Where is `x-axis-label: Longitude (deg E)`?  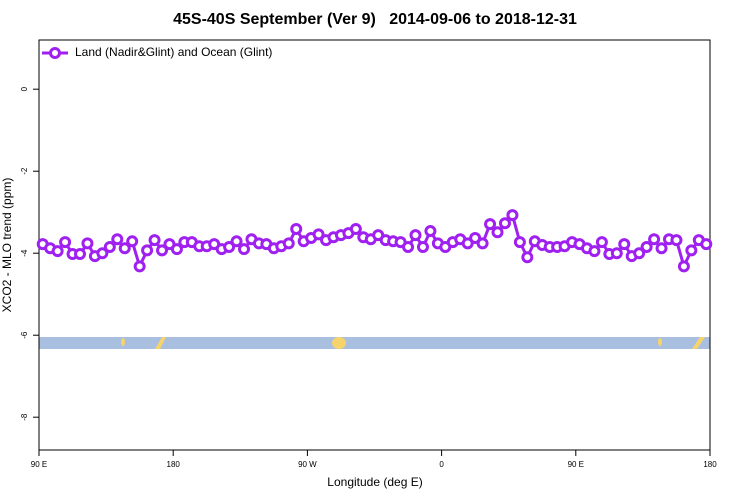
x-axis-label: Longitude (deg E) is located at coordinates (374, 482).